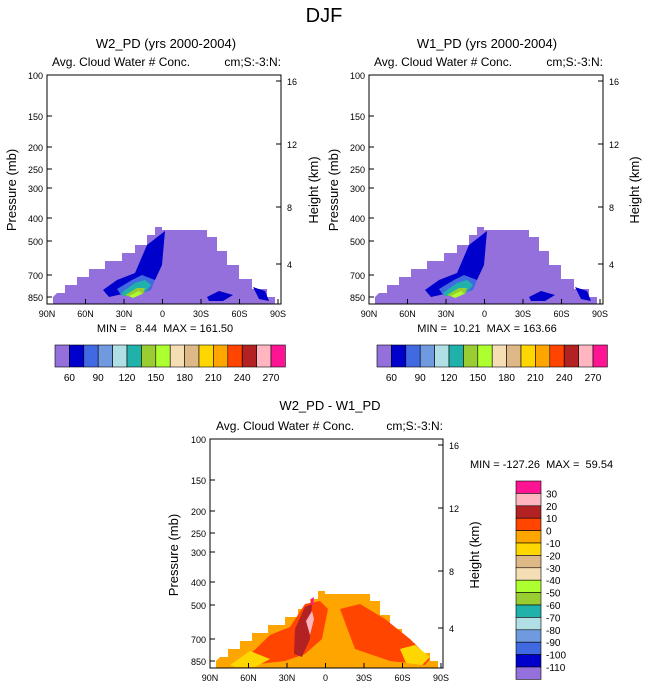  I want to click on x-tick-label: 60N, so click(248, 678).